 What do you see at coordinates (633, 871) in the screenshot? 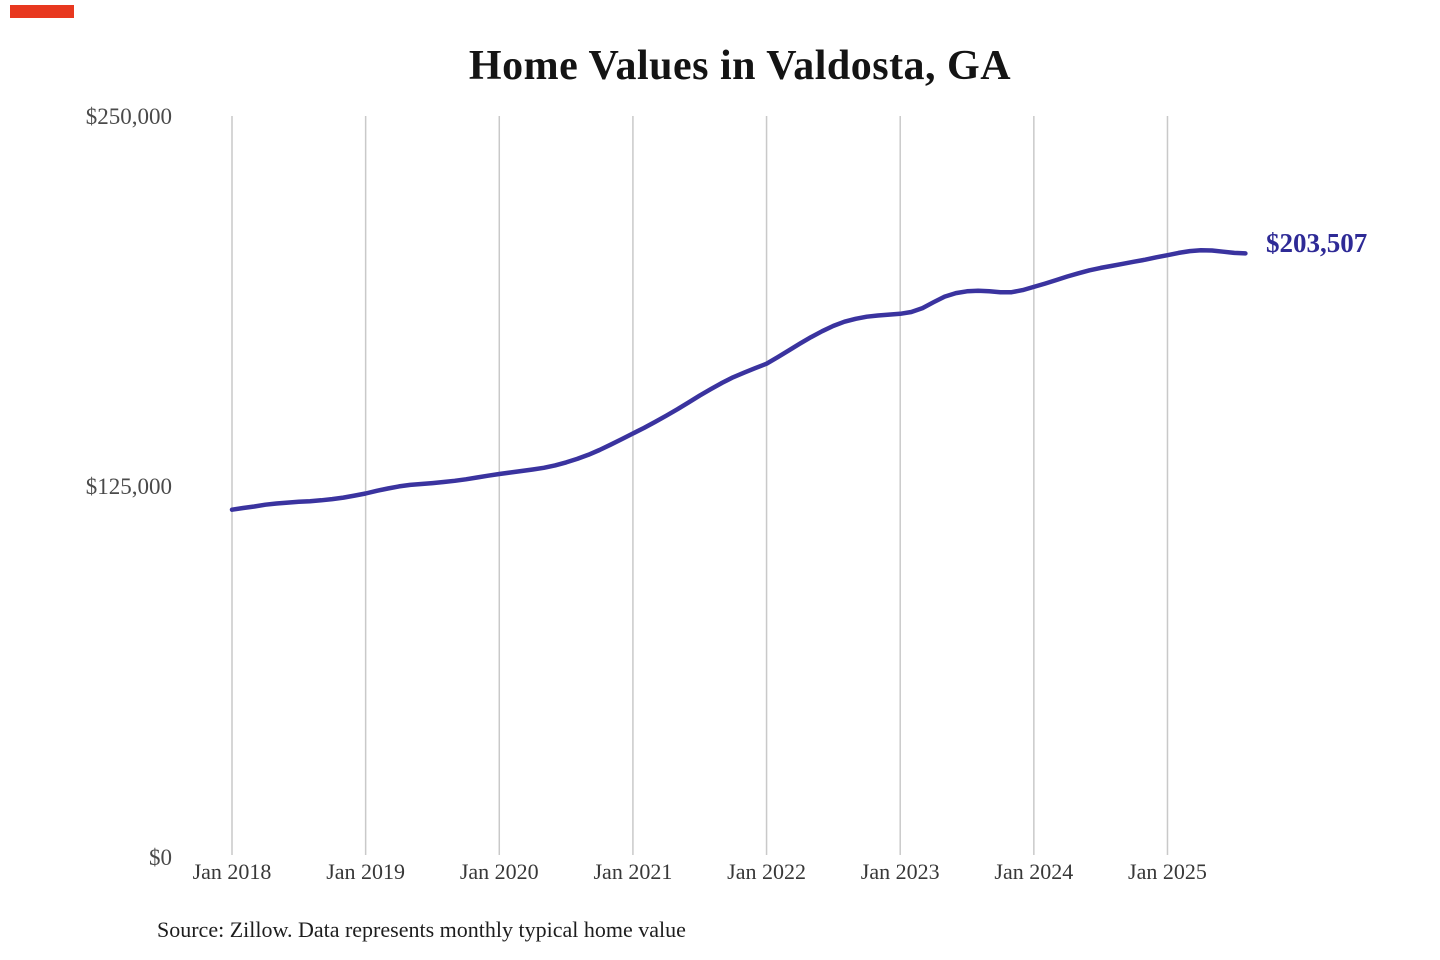
I see `x-tick-label: Jan 2021` at bounding box center [633, 871].